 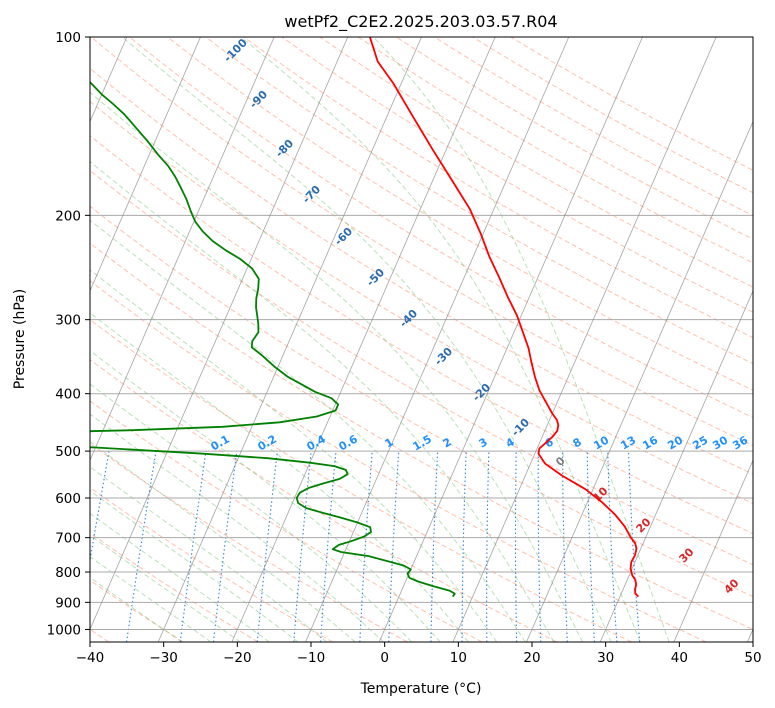 What do you see at coordinates (68, 321) in the screenshot?
I see `y-tick-label: 300` at bounding box center [68, 321].